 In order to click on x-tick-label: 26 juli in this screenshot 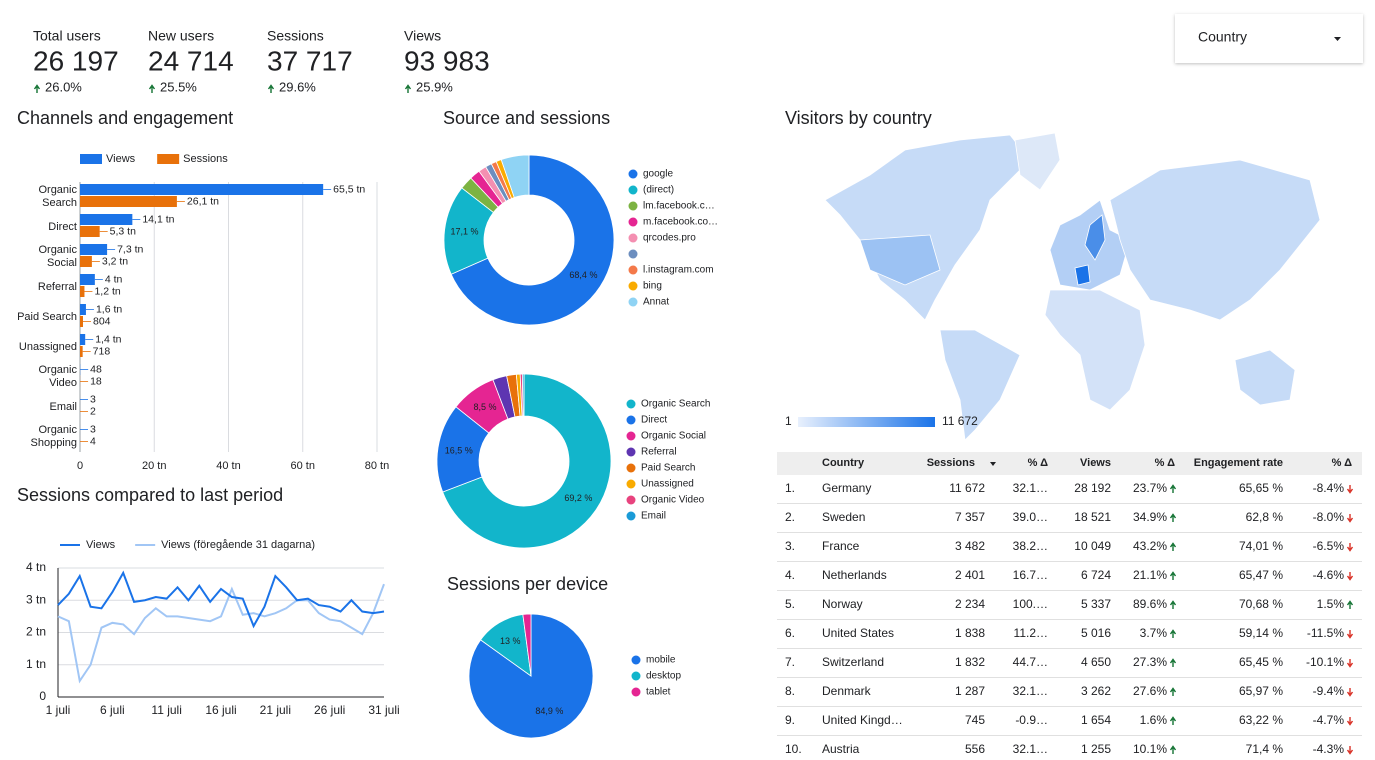, I will do `click(329, 710)`.